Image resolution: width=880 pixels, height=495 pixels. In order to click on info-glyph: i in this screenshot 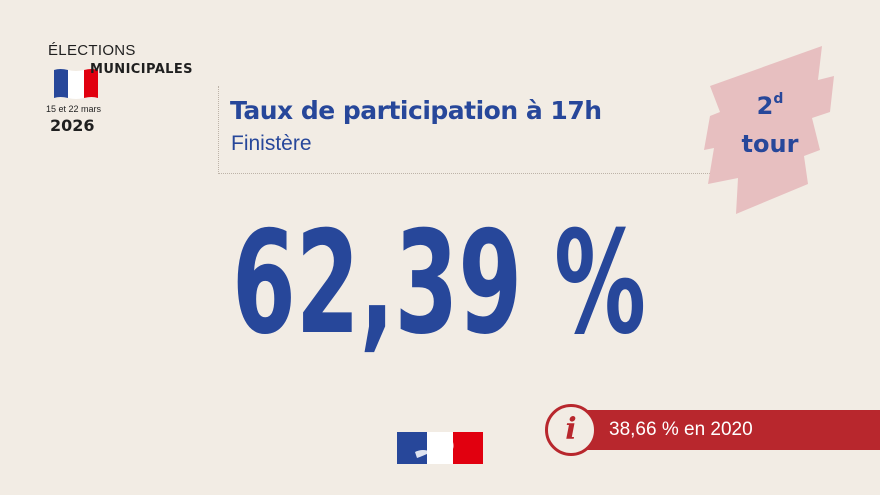, I will do `click(571, 429)`.